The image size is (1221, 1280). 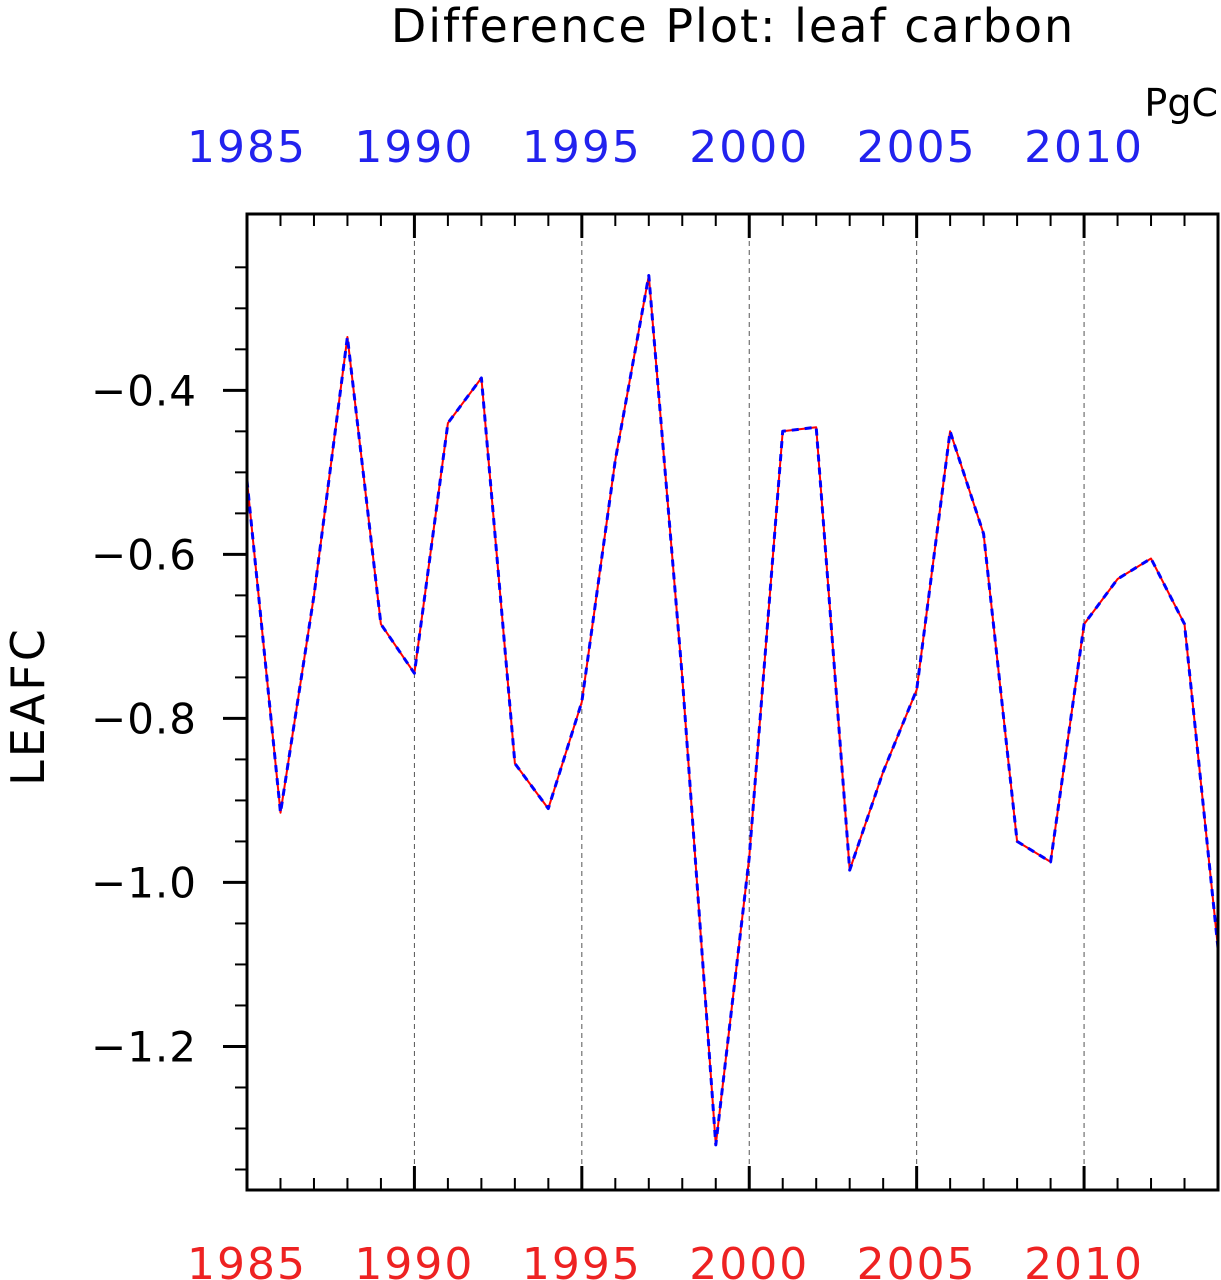 What do you see at coordinates (414, 1259) in the screenshot?
I see `x-tick-label-bottom: 1990` at bounding box center [414, 1259].